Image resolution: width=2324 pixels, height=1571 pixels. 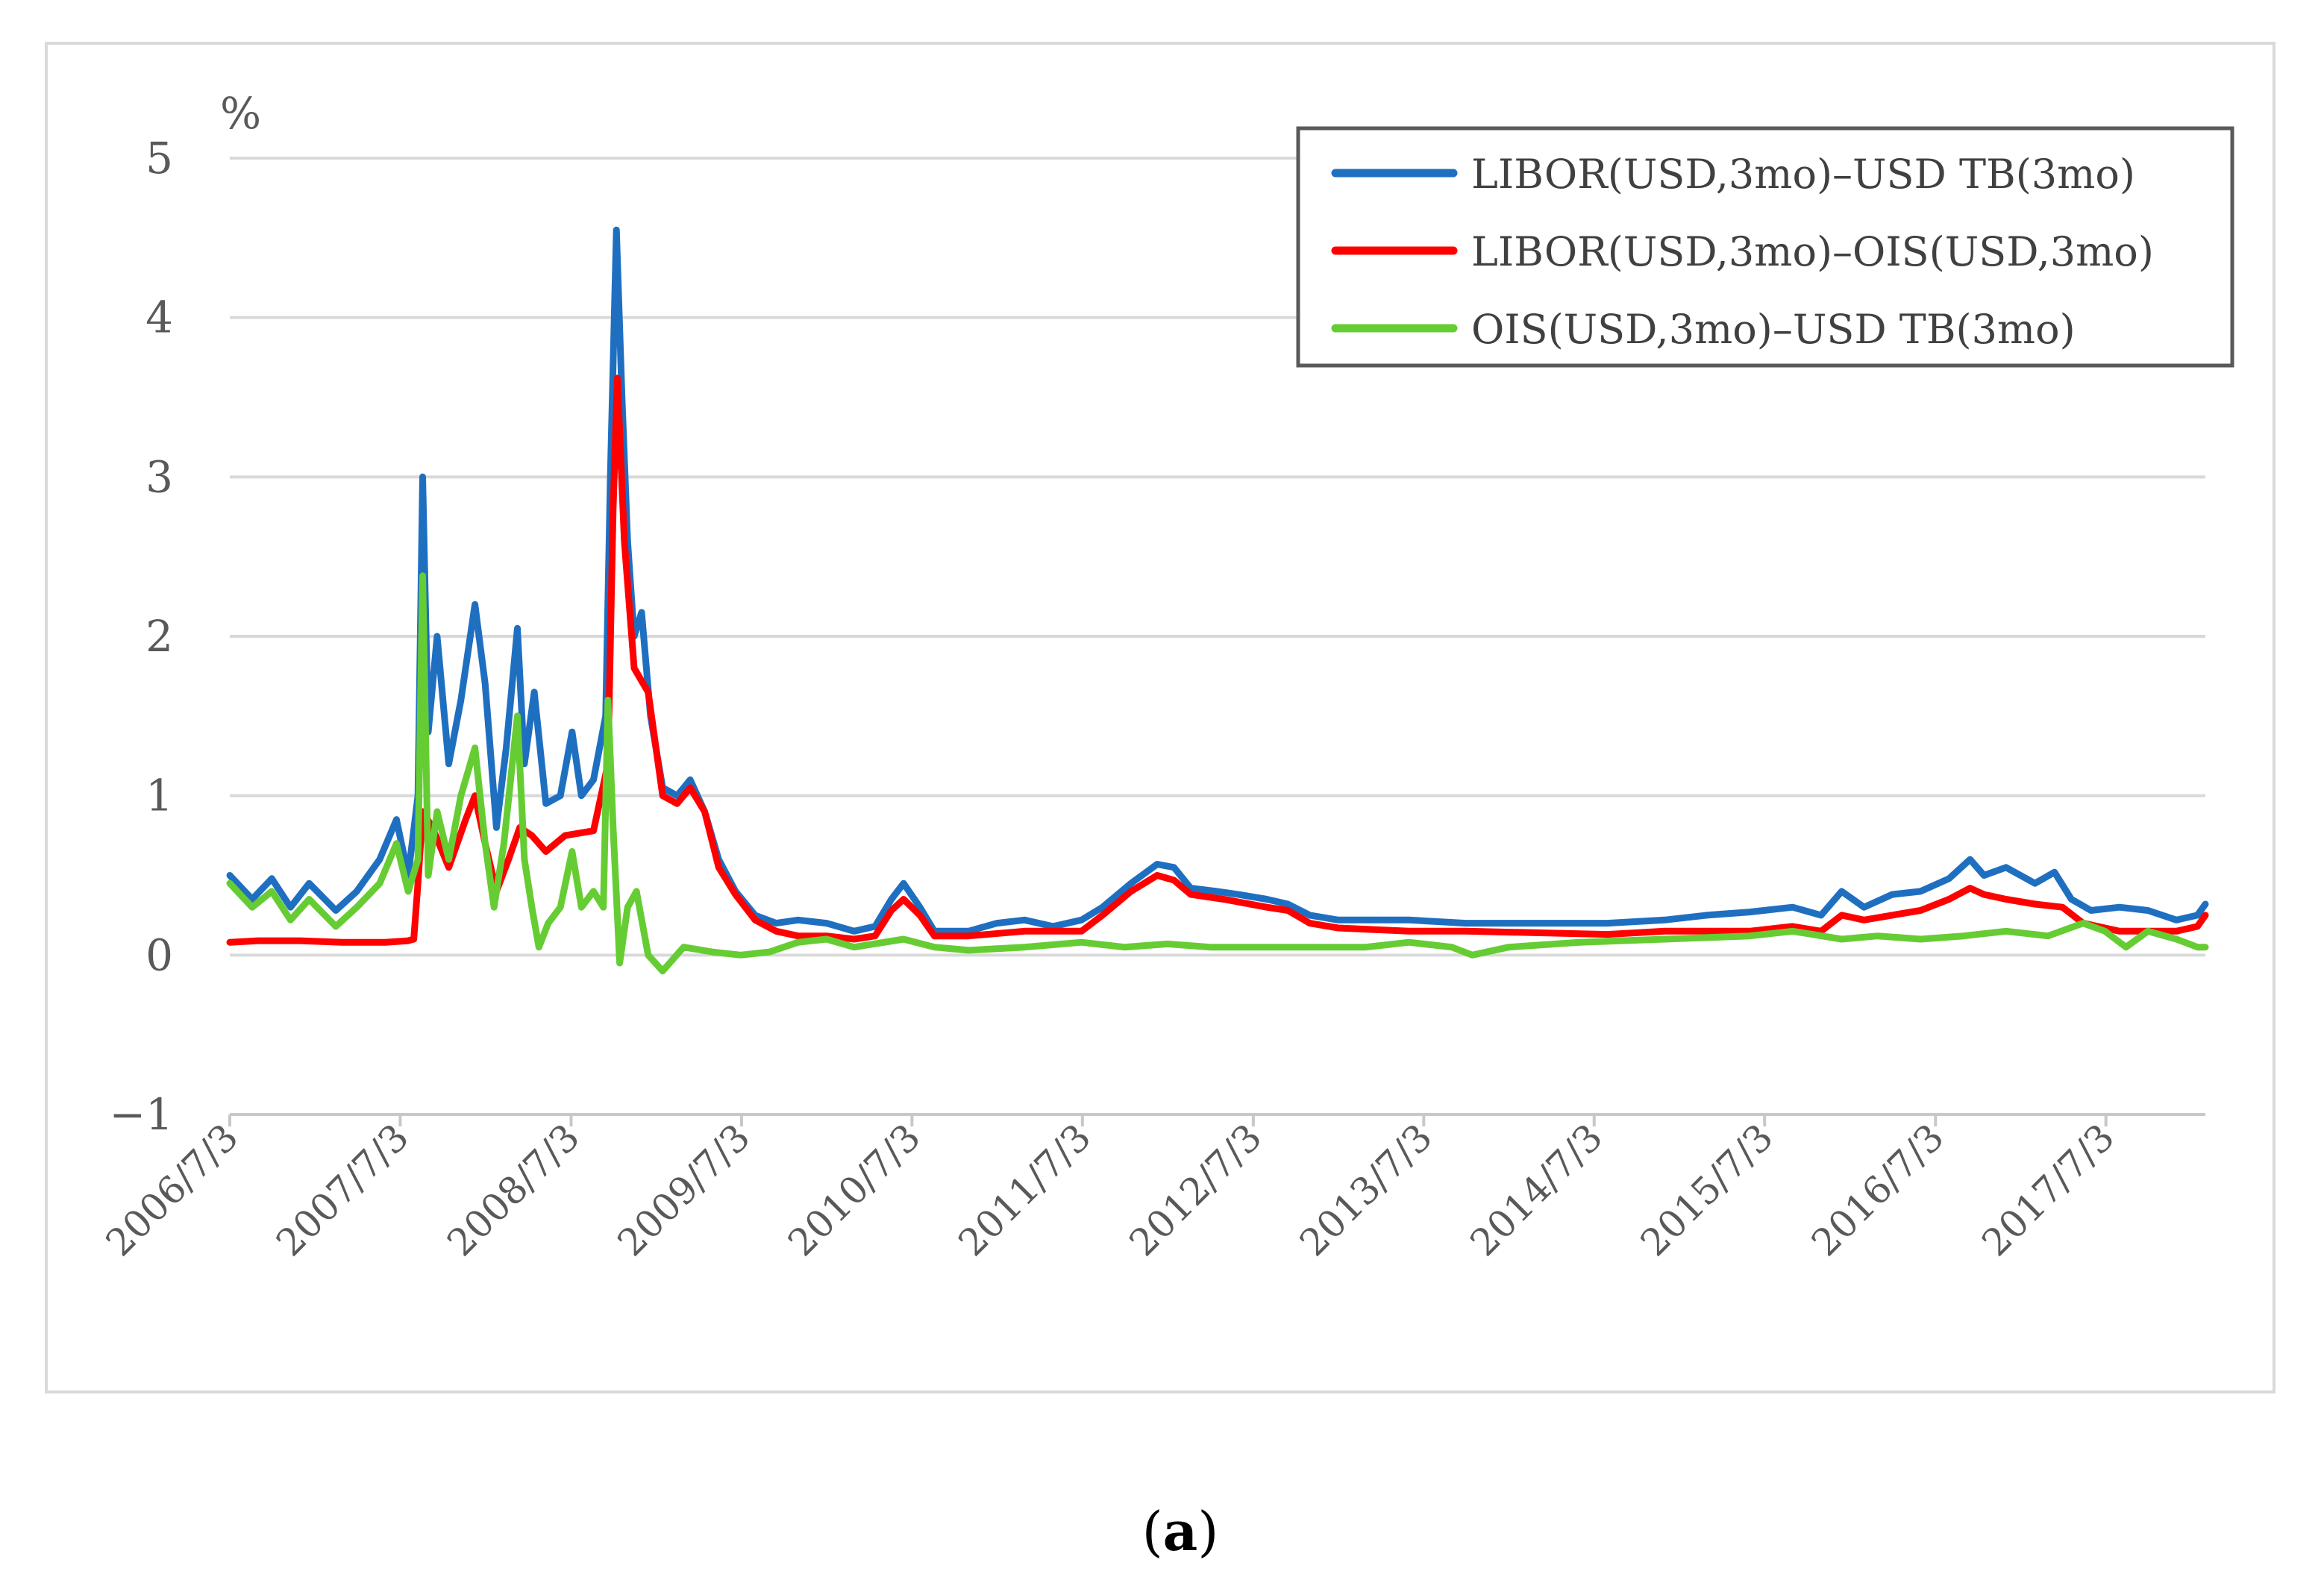 I want to click on y-tick-label: 3, so click(x=159, y=476).